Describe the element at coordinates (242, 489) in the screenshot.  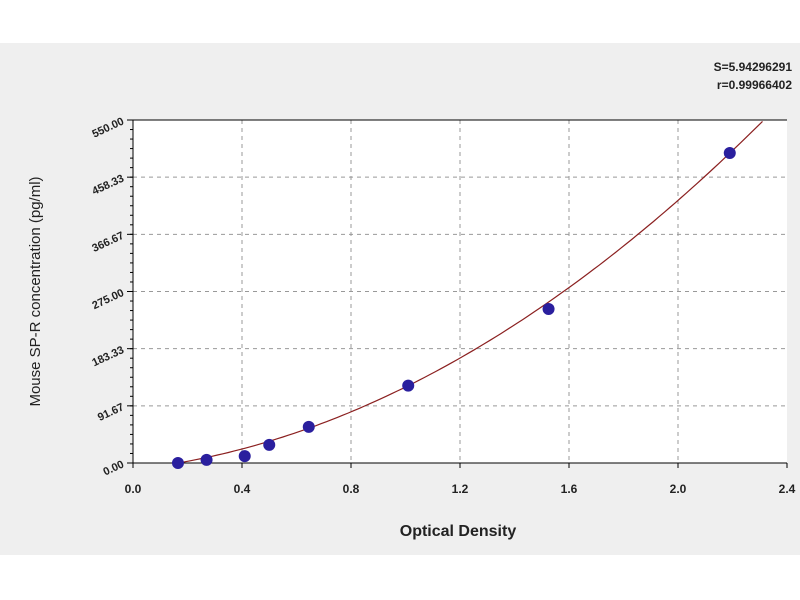
I see `x-tick-label: 0.4` at that location.